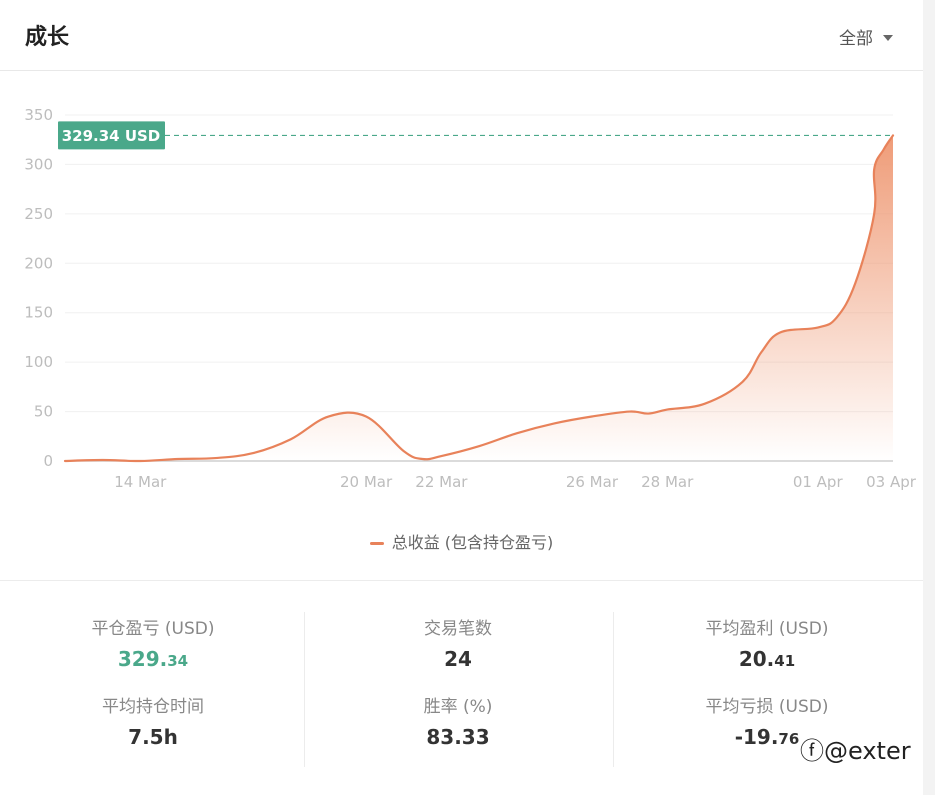  What do you see at coordinates (366, 482) in the screenshot?
I see `x-tick-label: 20 Mar` at bounding box center [366, 482].